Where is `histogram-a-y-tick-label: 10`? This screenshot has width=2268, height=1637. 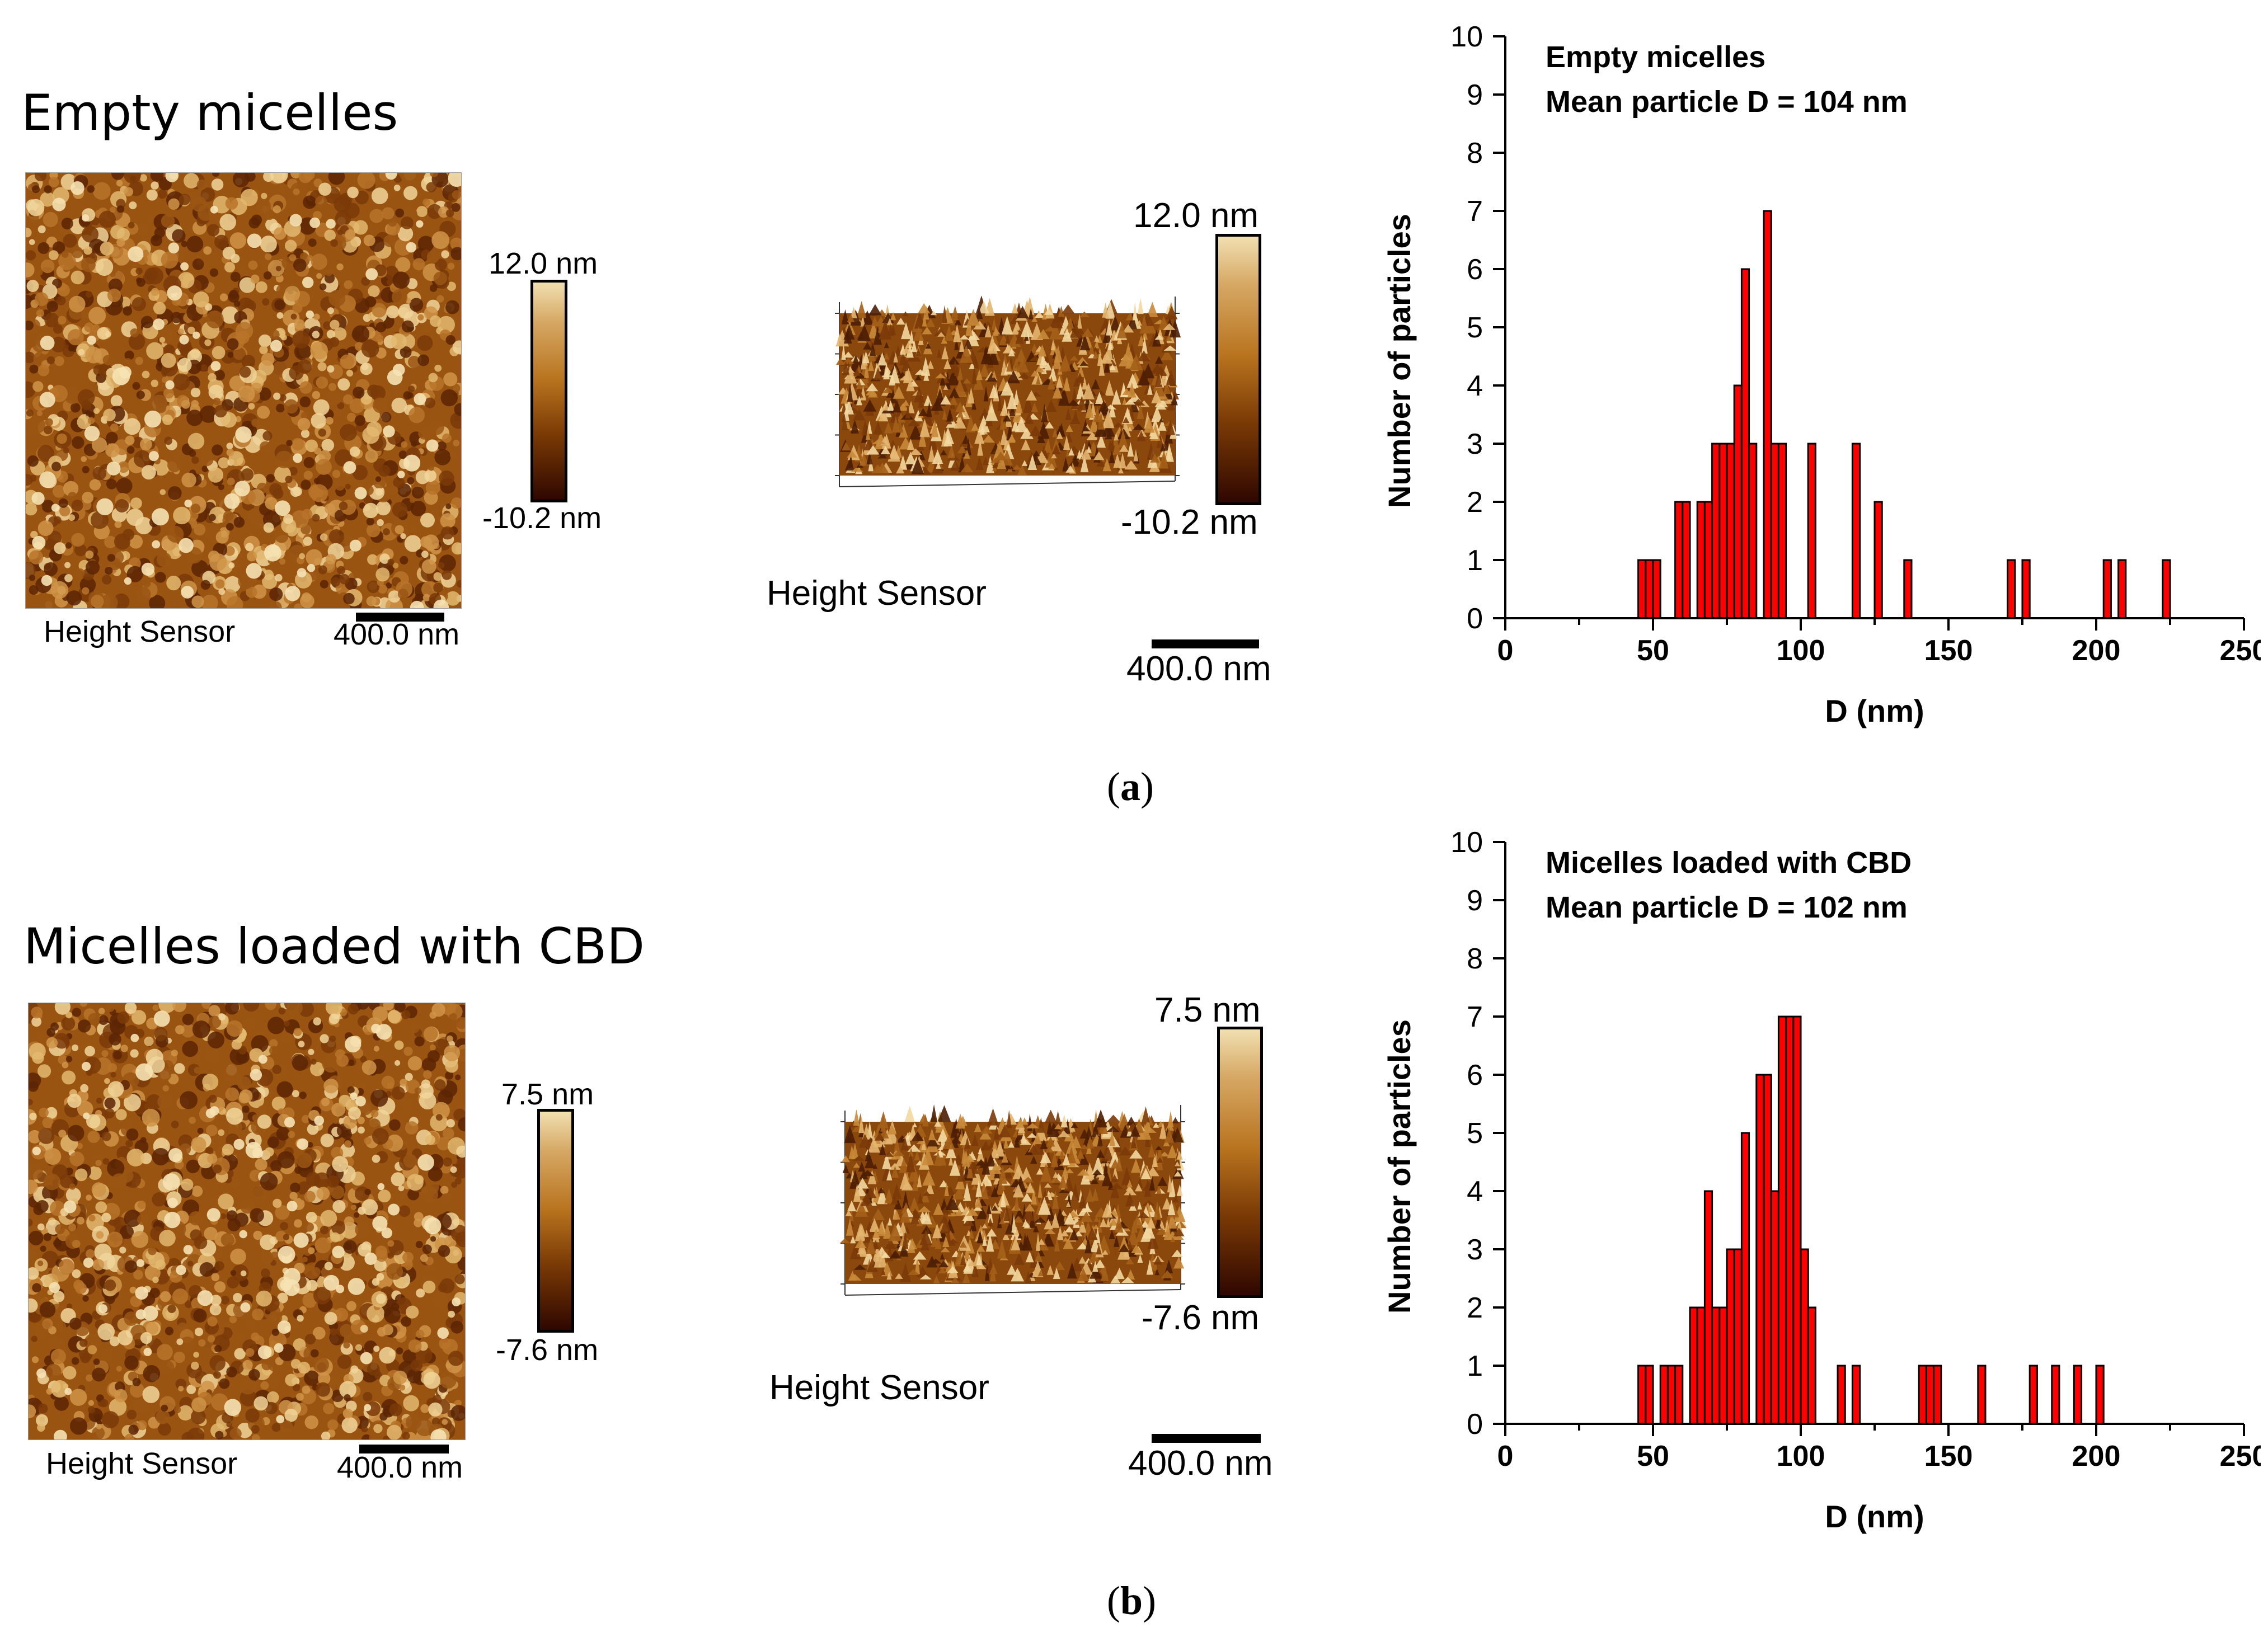
histogram-a-y-tick-label: 10 is located at coordinates (1466, 37).